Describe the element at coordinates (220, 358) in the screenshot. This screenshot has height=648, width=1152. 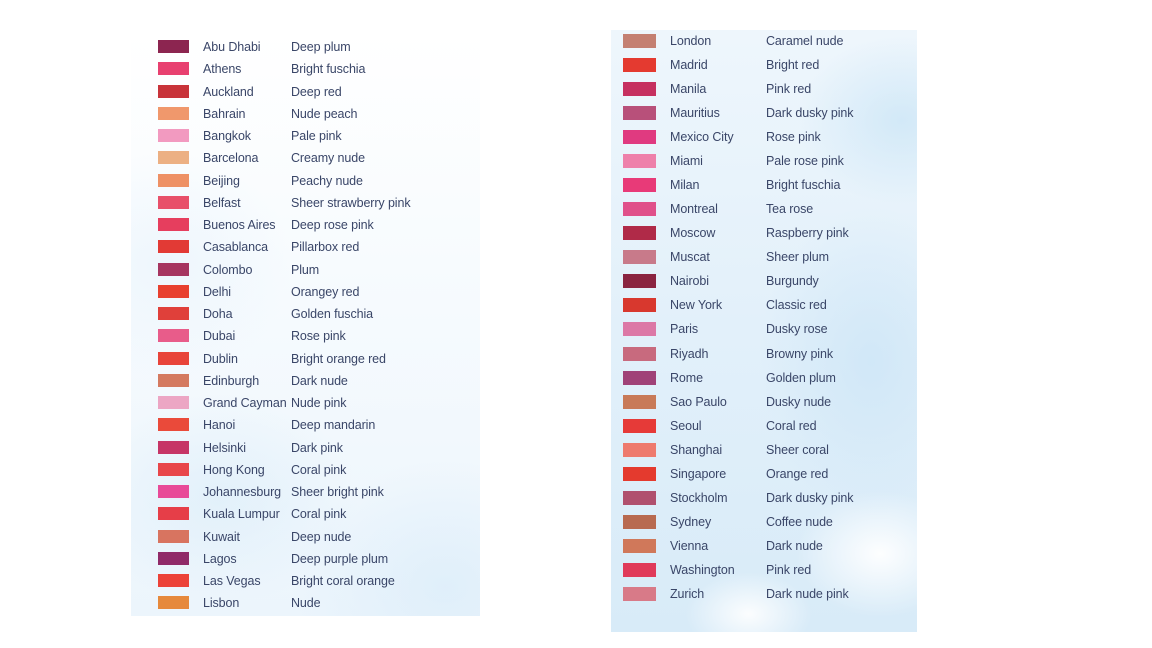
I see `city-name: Dublin` at that location.